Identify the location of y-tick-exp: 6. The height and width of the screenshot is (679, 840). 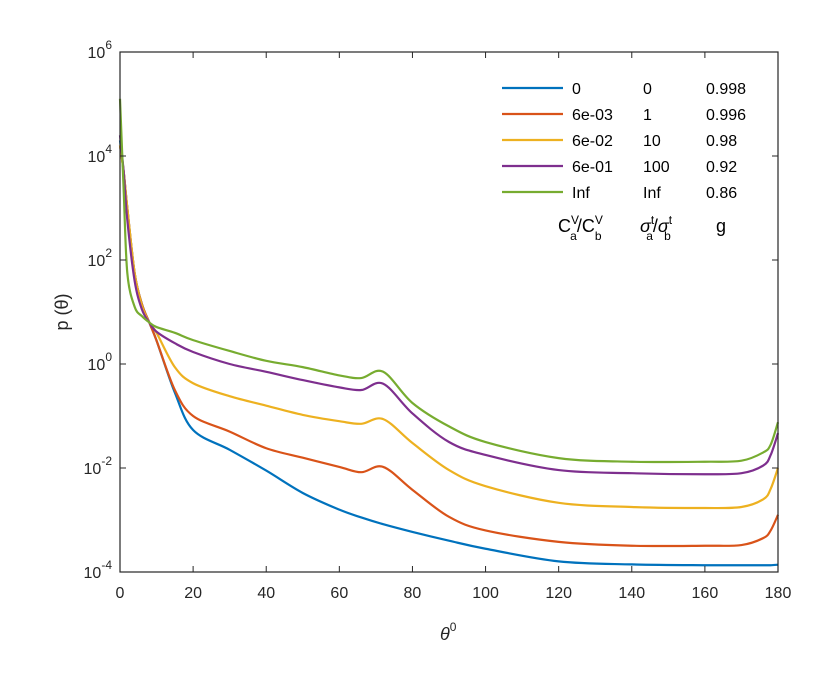
(108, 45).